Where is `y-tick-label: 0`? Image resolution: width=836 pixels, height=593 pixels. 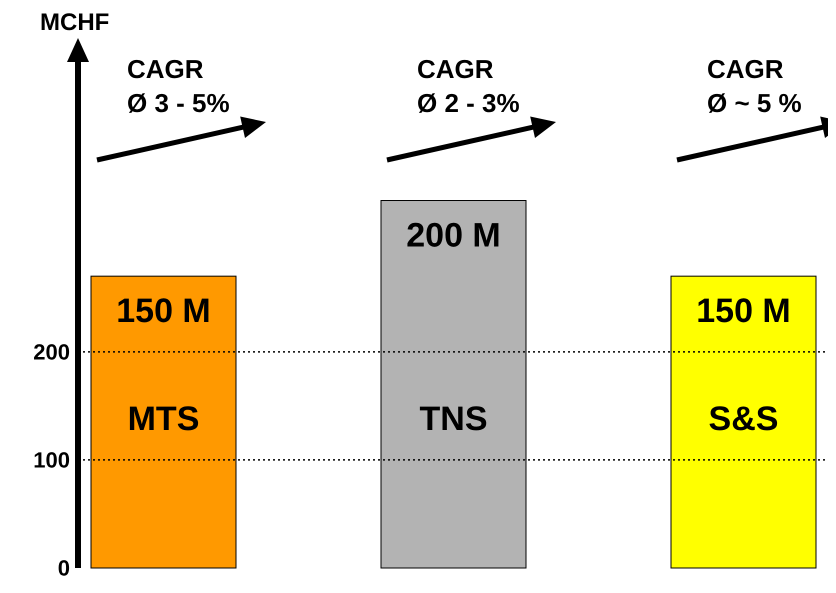 y-tick-label: 0 is located at coordinates (64, 568).